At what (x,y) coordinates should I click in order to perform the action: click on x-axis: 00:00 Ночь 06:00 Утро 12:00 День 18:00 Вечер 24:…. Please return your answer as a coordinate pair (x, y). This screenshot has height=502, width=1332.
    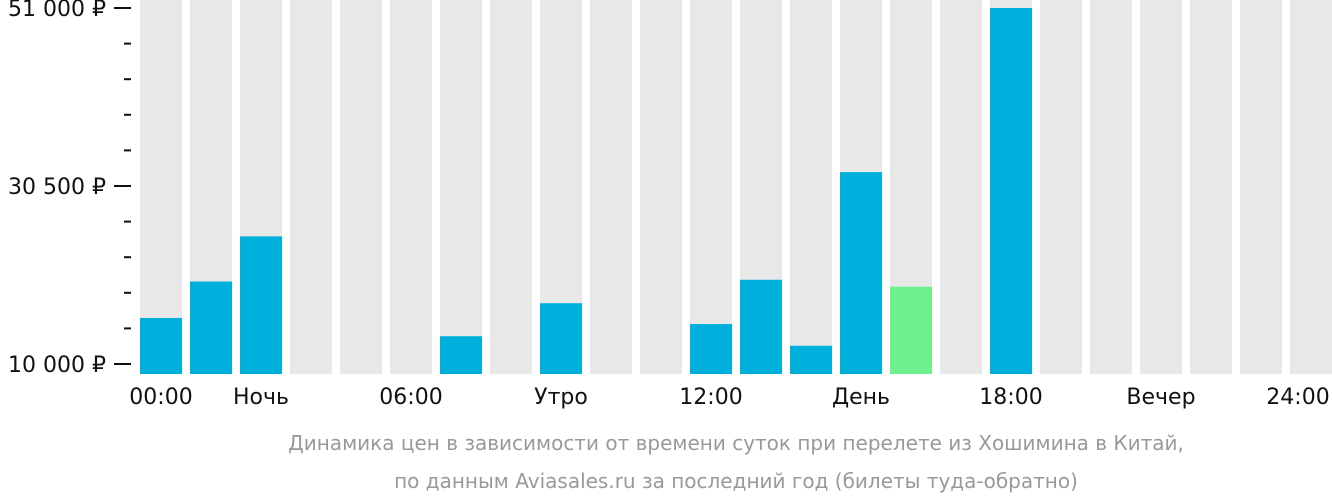
    Looking at the image, I should click on (729, 397).